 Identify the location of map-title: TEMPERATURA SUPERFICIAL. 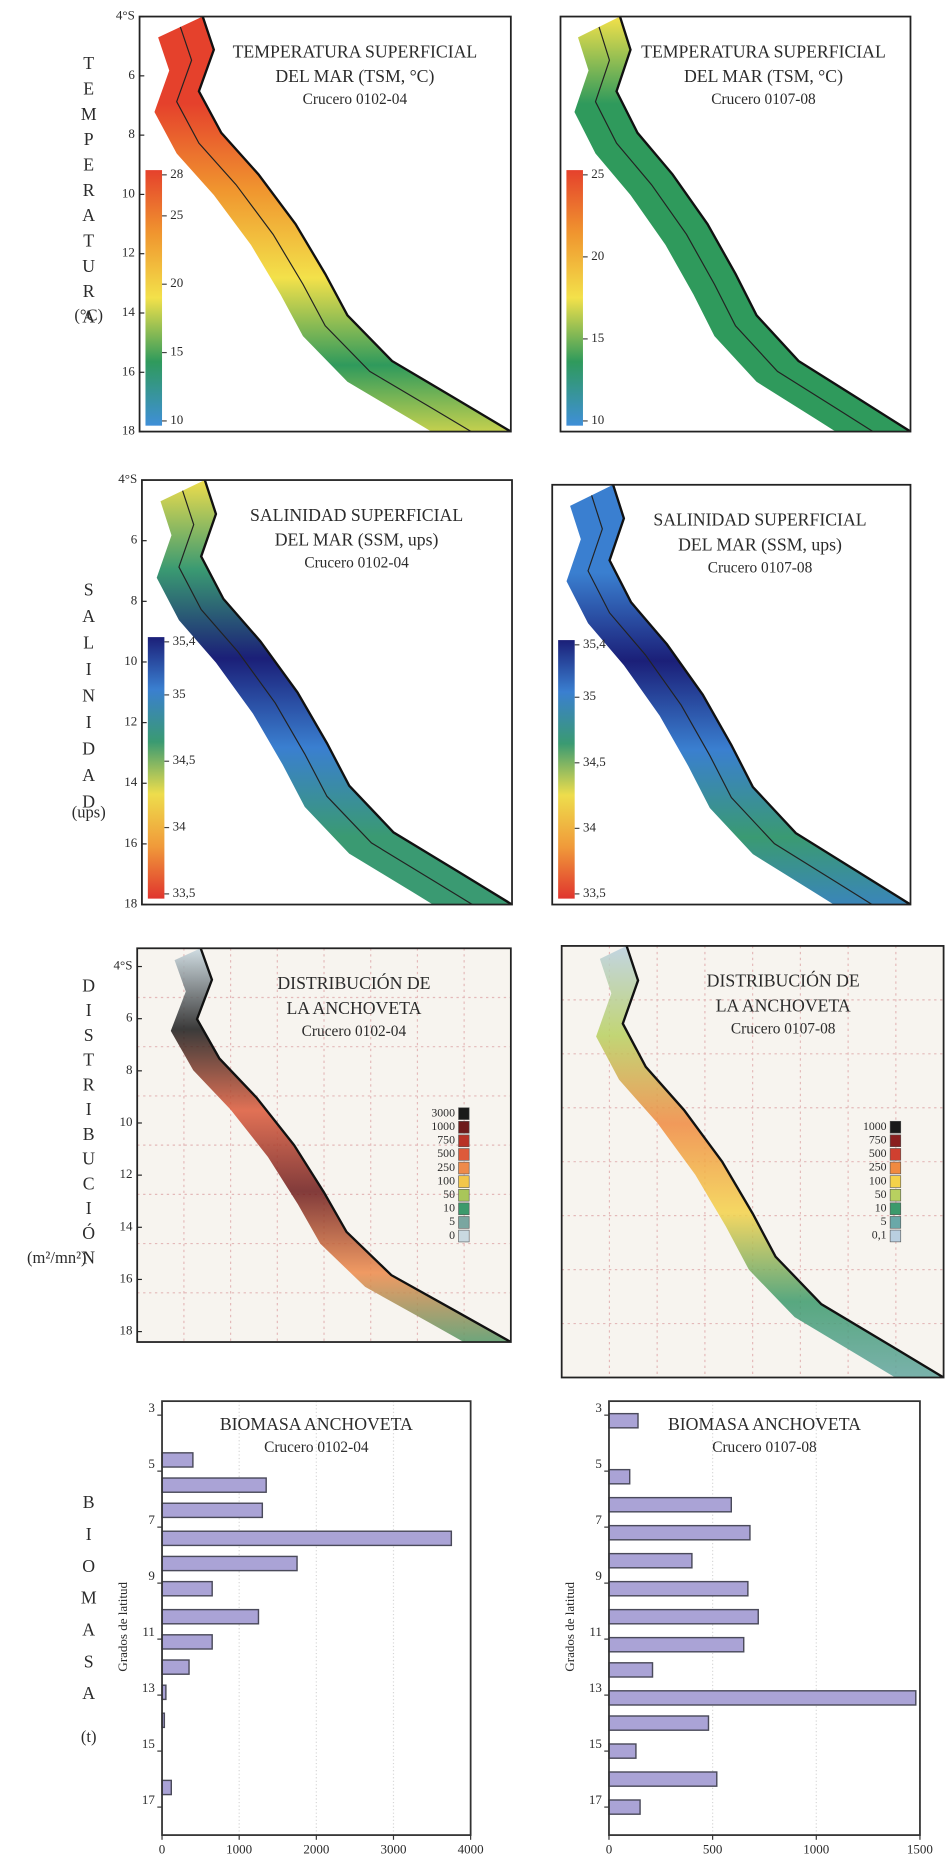
(355, 51).